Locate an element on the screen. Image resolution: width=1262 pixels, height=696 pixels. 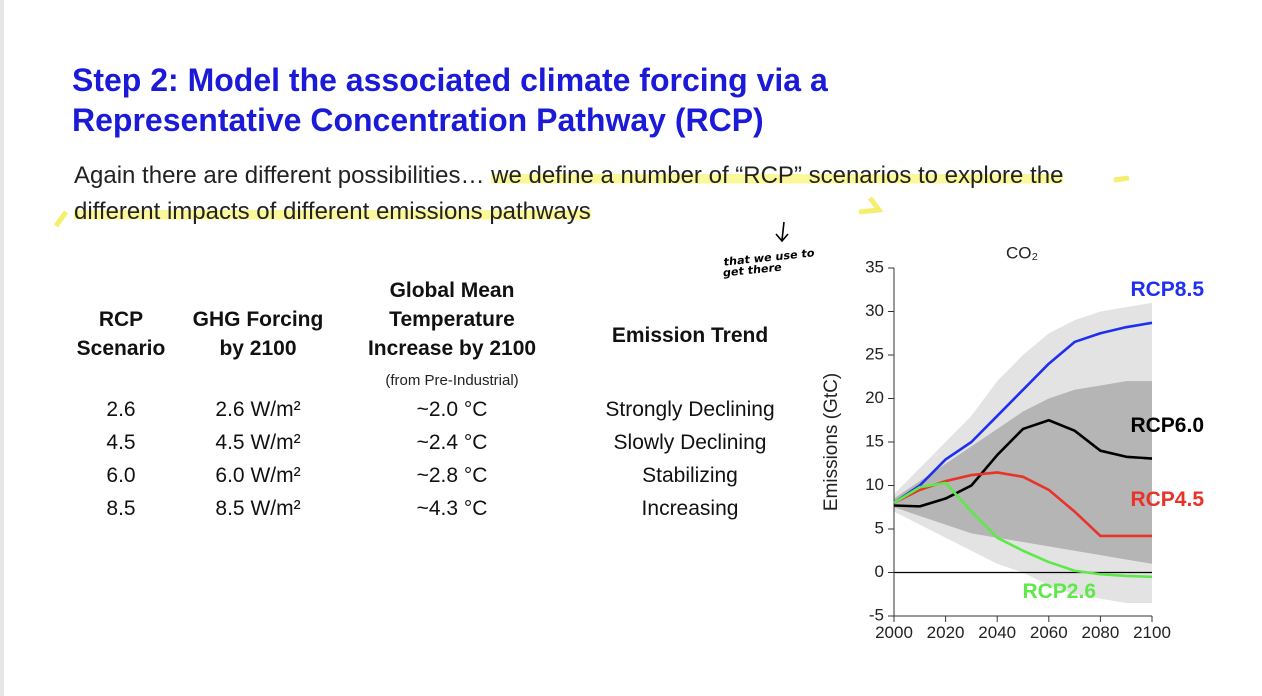
x-tick-label: 2060 is located at coordinates (1049, 632).